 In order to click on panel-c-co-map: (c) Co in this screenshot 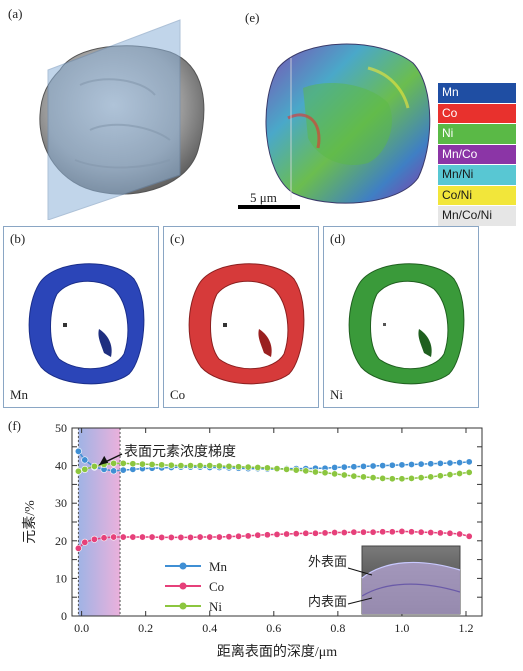, I will do `click(241, 317)`.